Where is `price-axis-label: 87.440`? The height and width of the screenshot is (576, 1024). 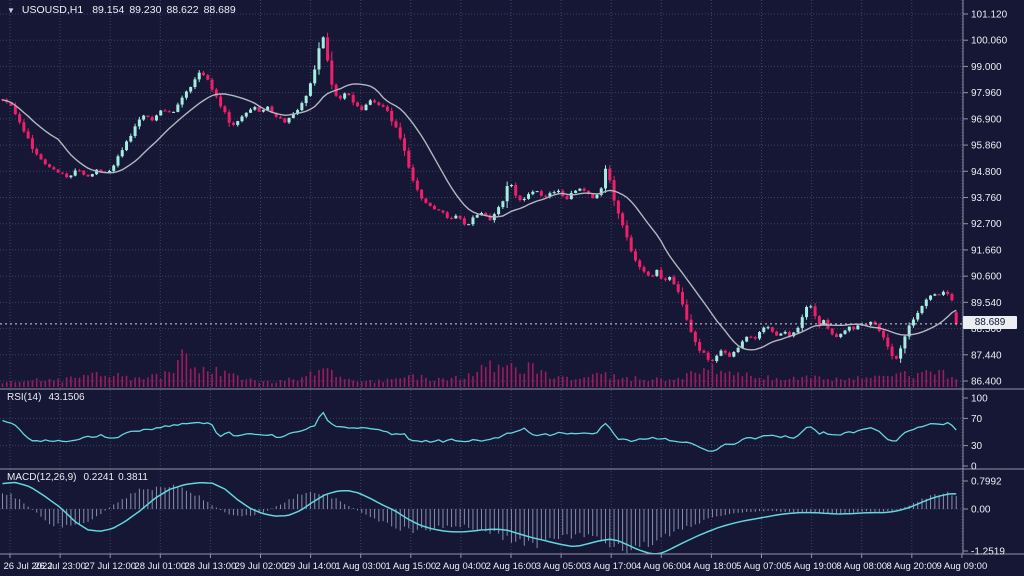
price-axis-label: 87.440 is located at coordinates (986, 355).